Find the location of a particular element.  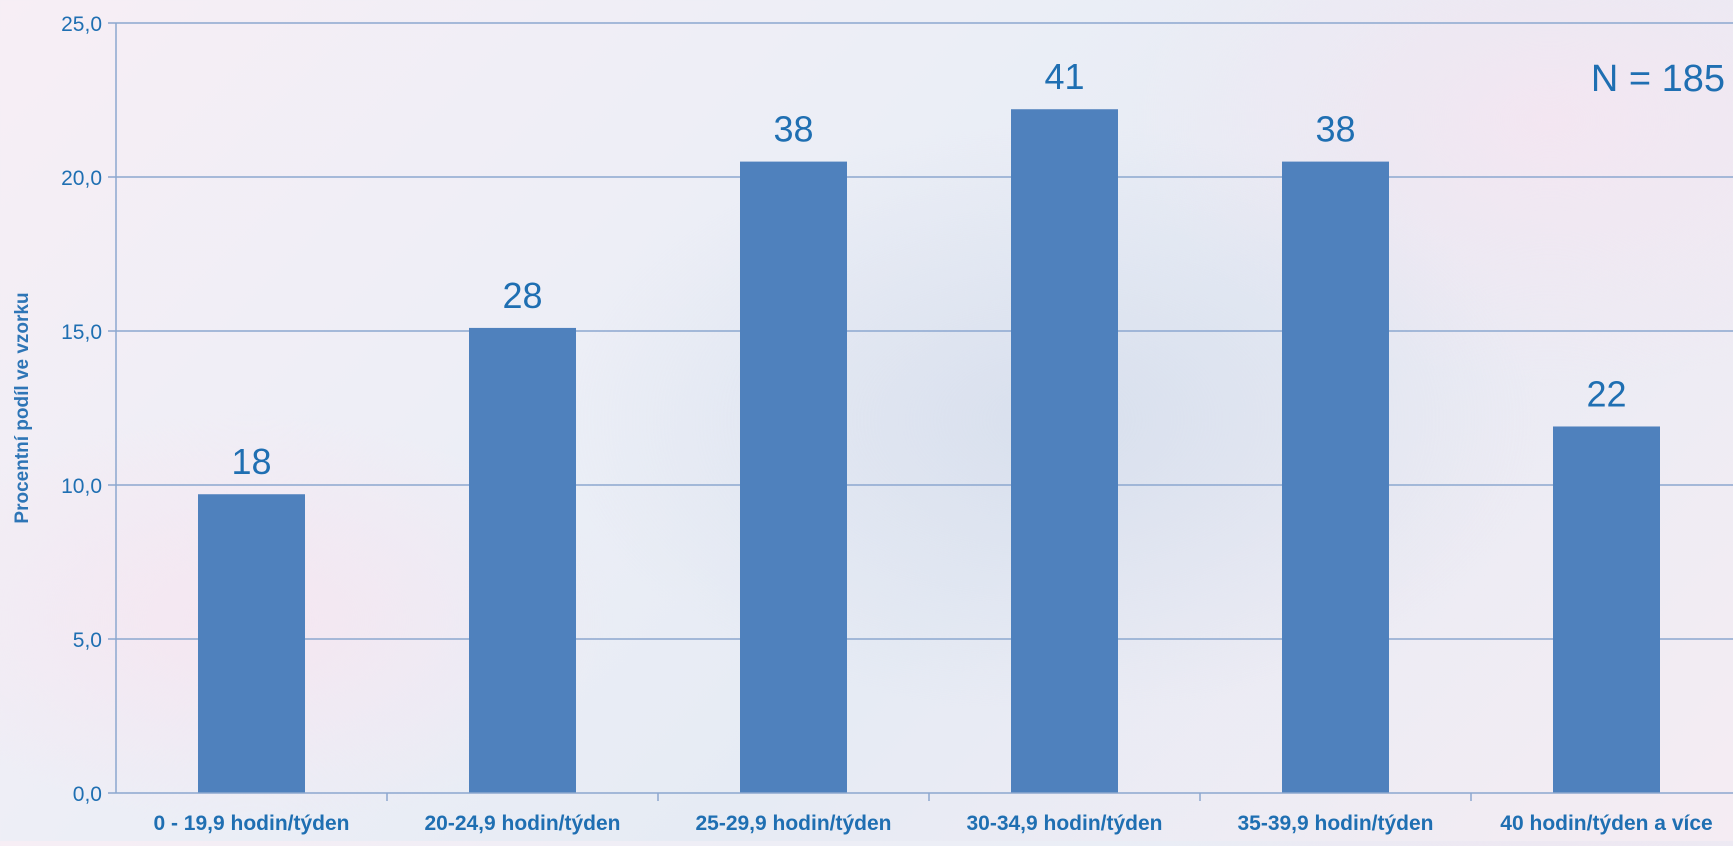

y-tick-label: 20,0 is located at coordinates (81, 178).